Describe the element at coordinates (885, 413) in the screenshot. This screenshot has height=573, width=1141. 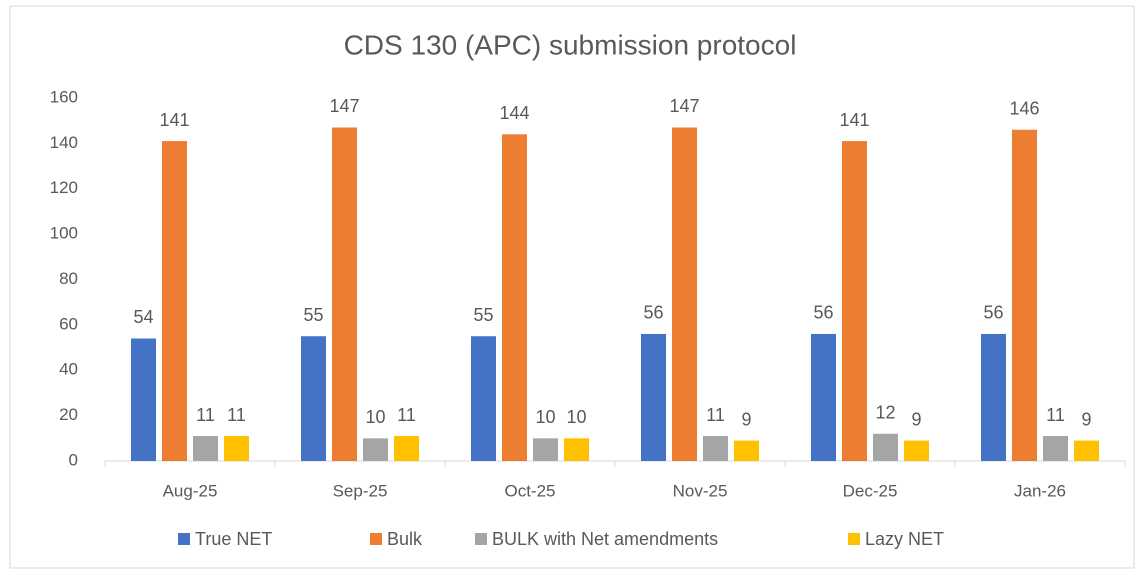
I see `data-label: 12` at that location.